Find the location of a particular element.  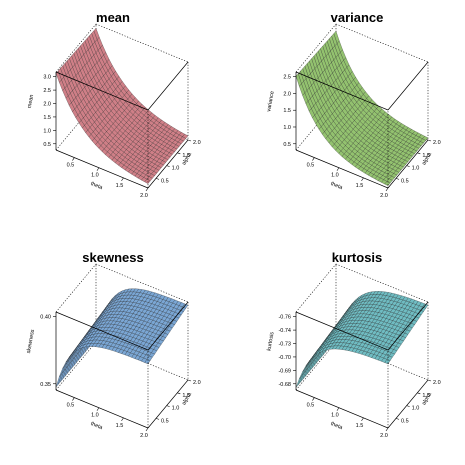

z-tick-label: -0.68 is located at coordinates (284, 385).